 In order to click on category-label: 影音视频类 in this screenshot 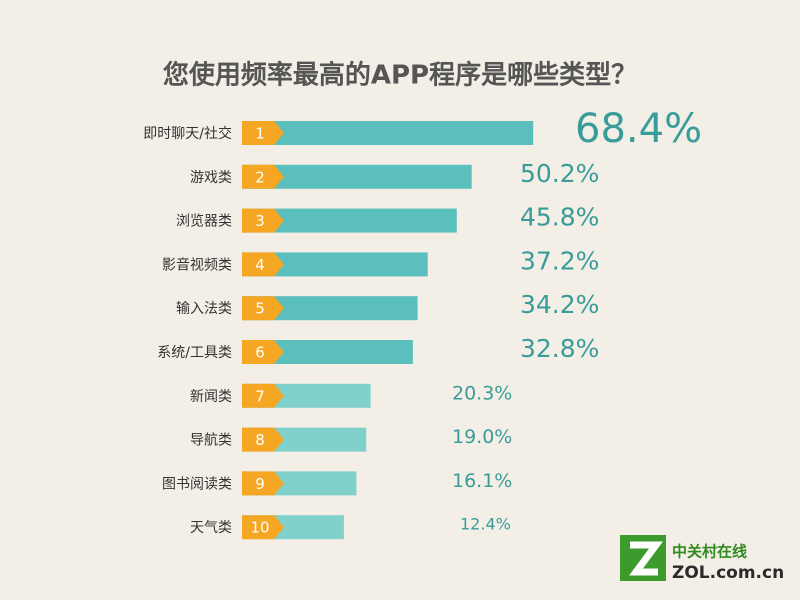, I will do `click(197, 264)`.